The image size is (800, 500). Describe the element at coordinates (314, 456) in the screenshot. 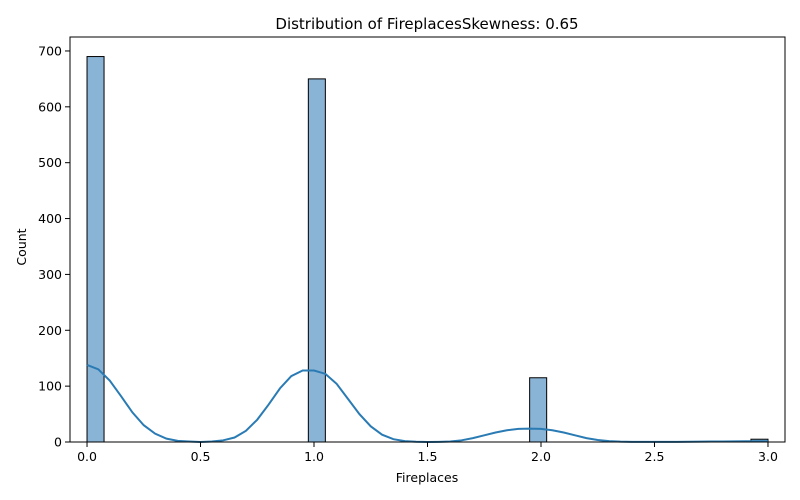

I see `x-tick-label: 1.0` at that location.